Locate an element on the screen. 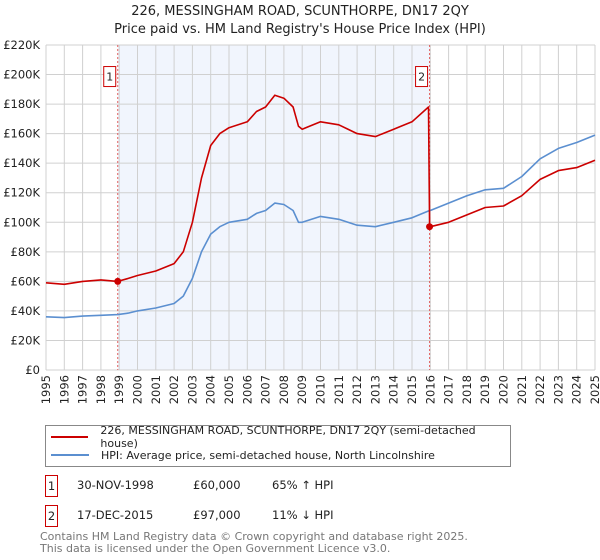 The image size is (600, 560). x-tick-label: 2025 is located at coordinates (594, 389).